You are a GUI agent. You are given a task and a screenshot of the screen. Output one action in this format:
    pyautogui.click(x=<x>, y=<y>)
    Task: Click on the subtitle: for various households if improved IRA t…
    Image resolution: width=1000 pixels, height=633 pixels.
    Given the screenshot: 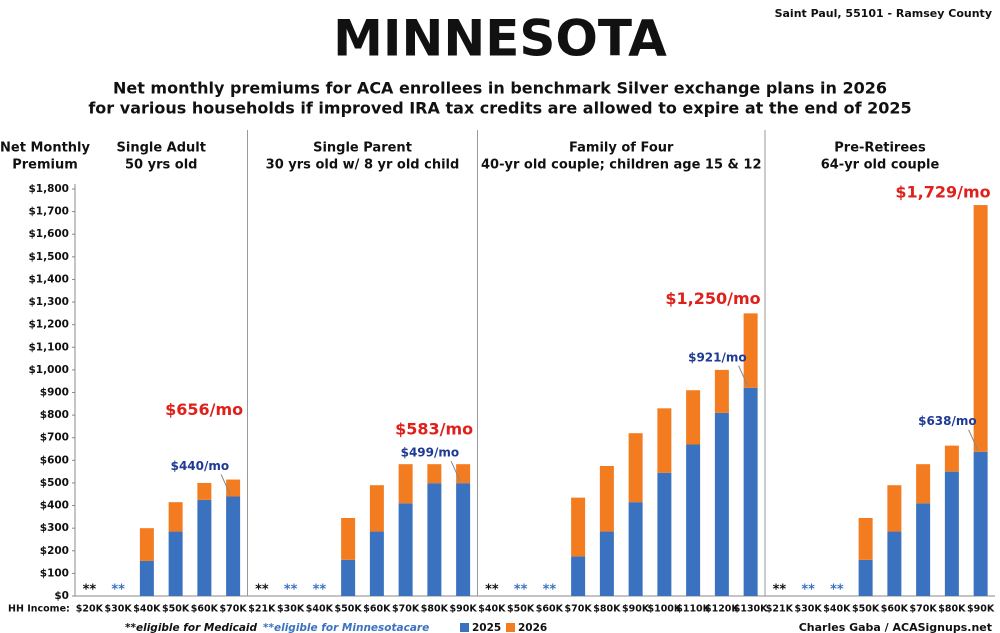 What is the action you would take?
    pyautogui.click(x=499, y=108)
    